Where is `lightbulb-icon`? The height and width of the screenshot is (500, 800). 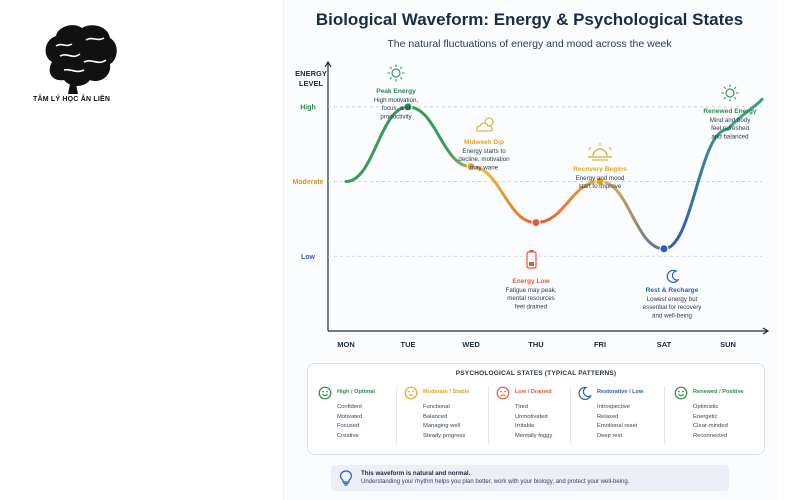
lightbulb-icon is located at coordinates (346, 478).